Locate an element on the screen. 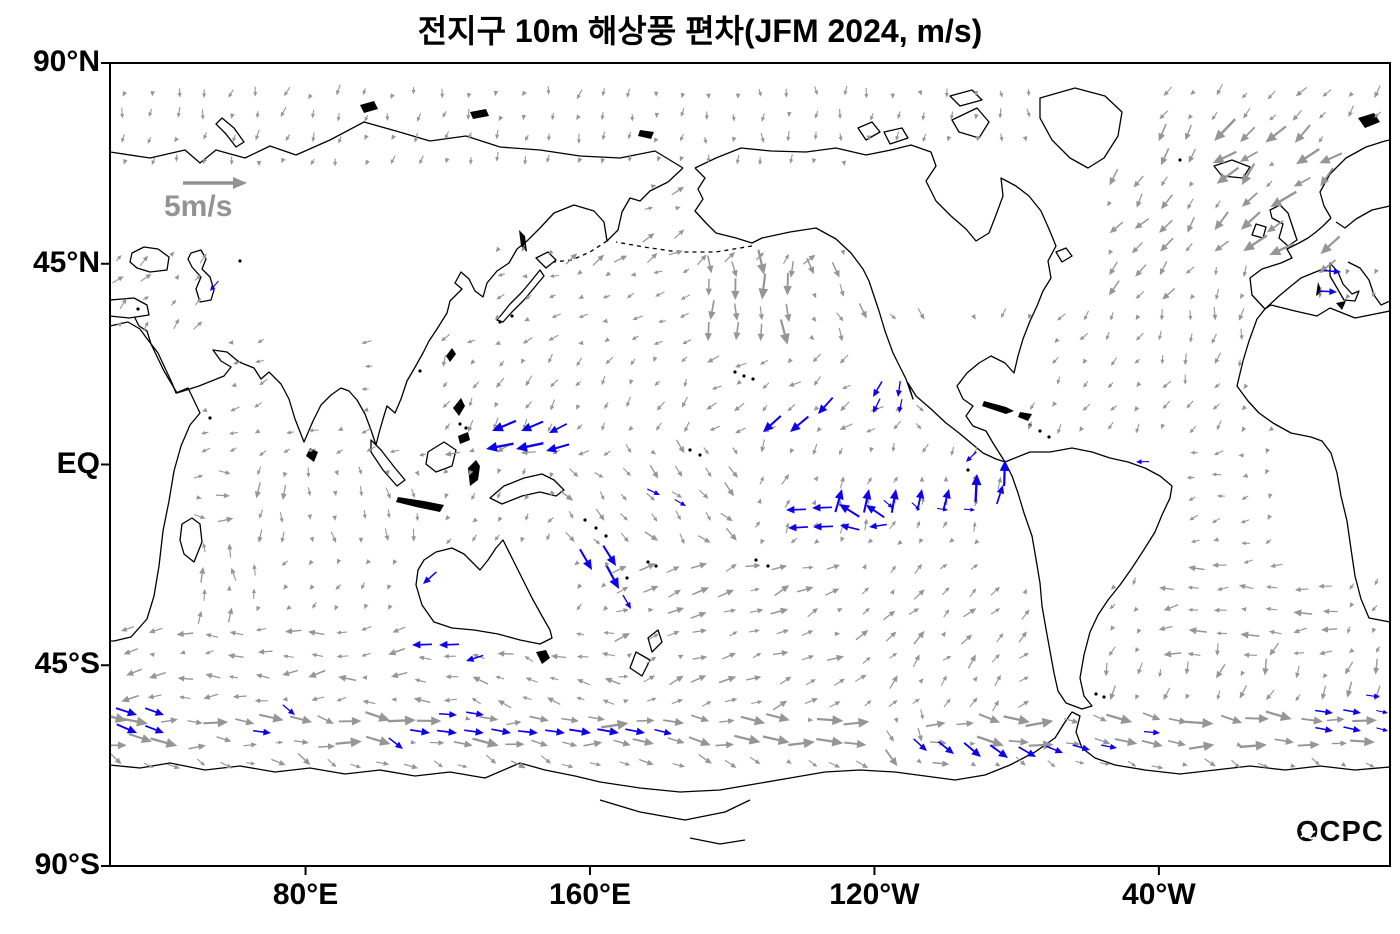 The image size is (1400, 934). lon-tick-label: 160°E is located at coordinates (590, 894).